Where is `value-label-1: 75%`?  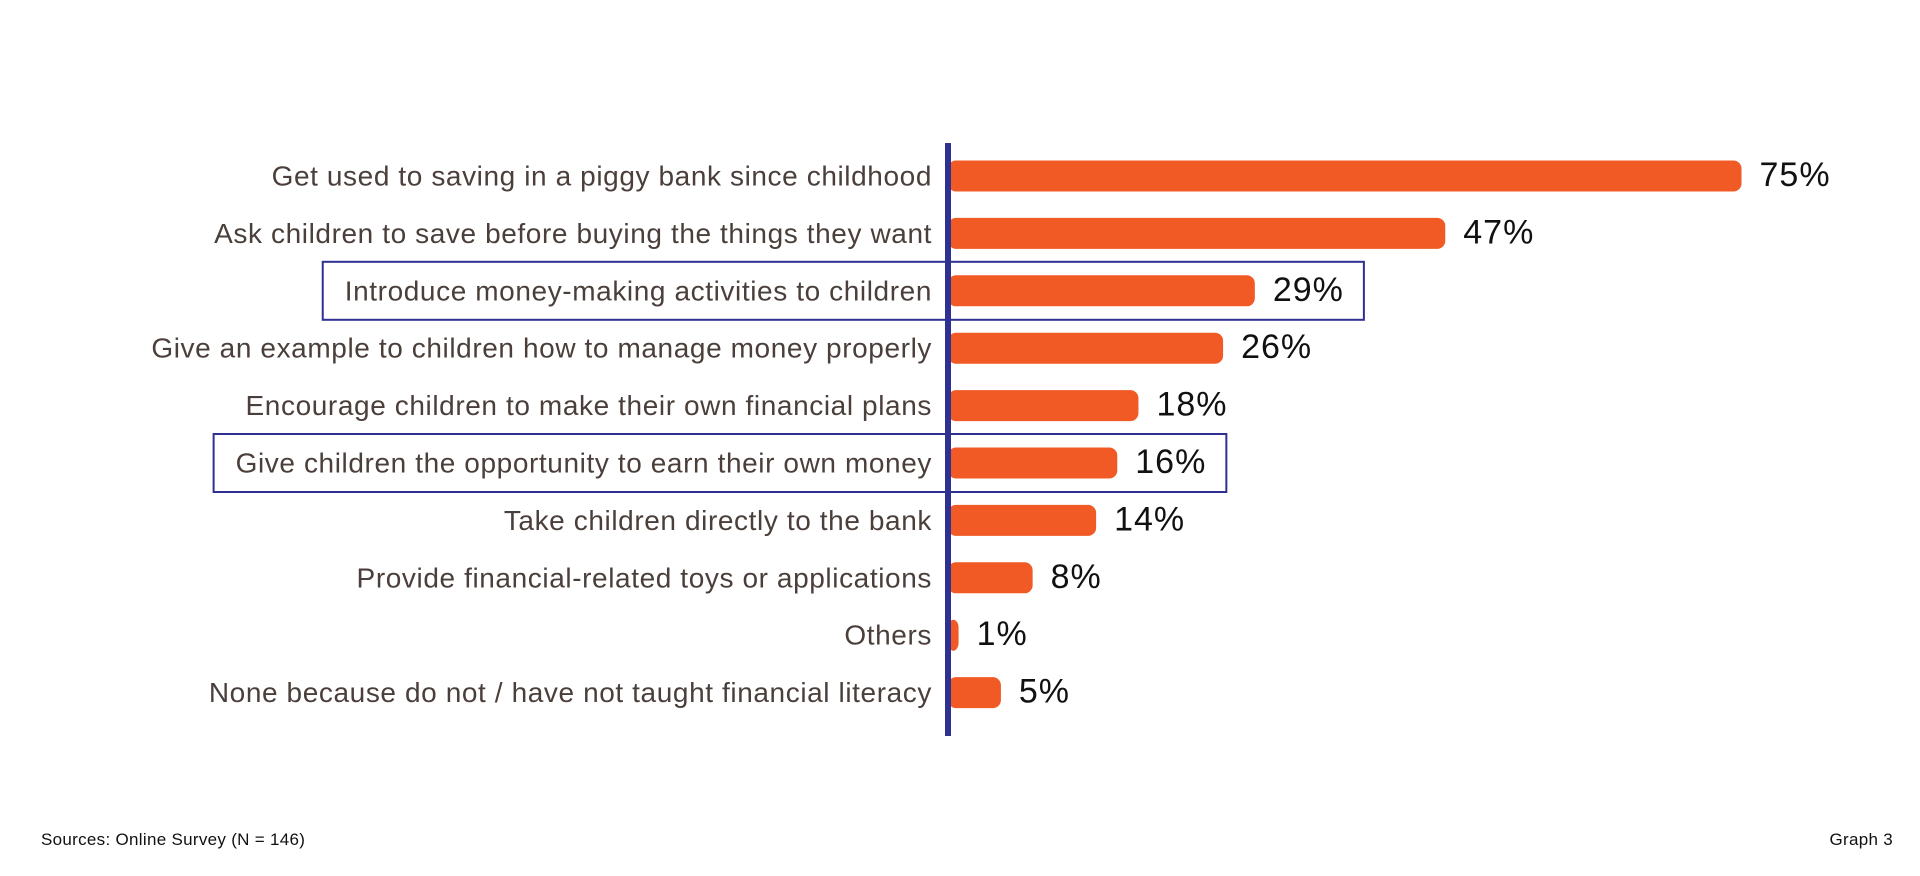 value-label-1: 75% is located at coordinates (1795, 175).